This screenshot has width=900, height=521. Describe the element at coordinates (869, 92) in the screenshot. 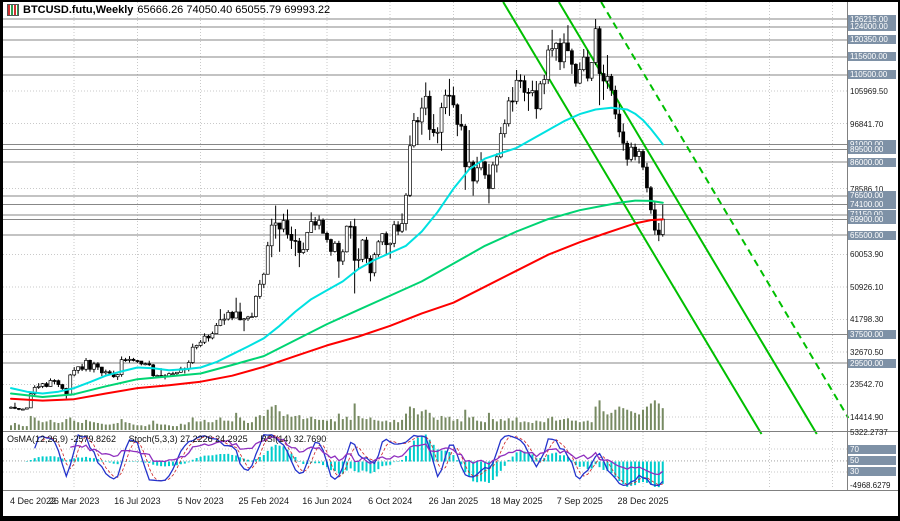

I see `price-label: 105969.50` at that location.